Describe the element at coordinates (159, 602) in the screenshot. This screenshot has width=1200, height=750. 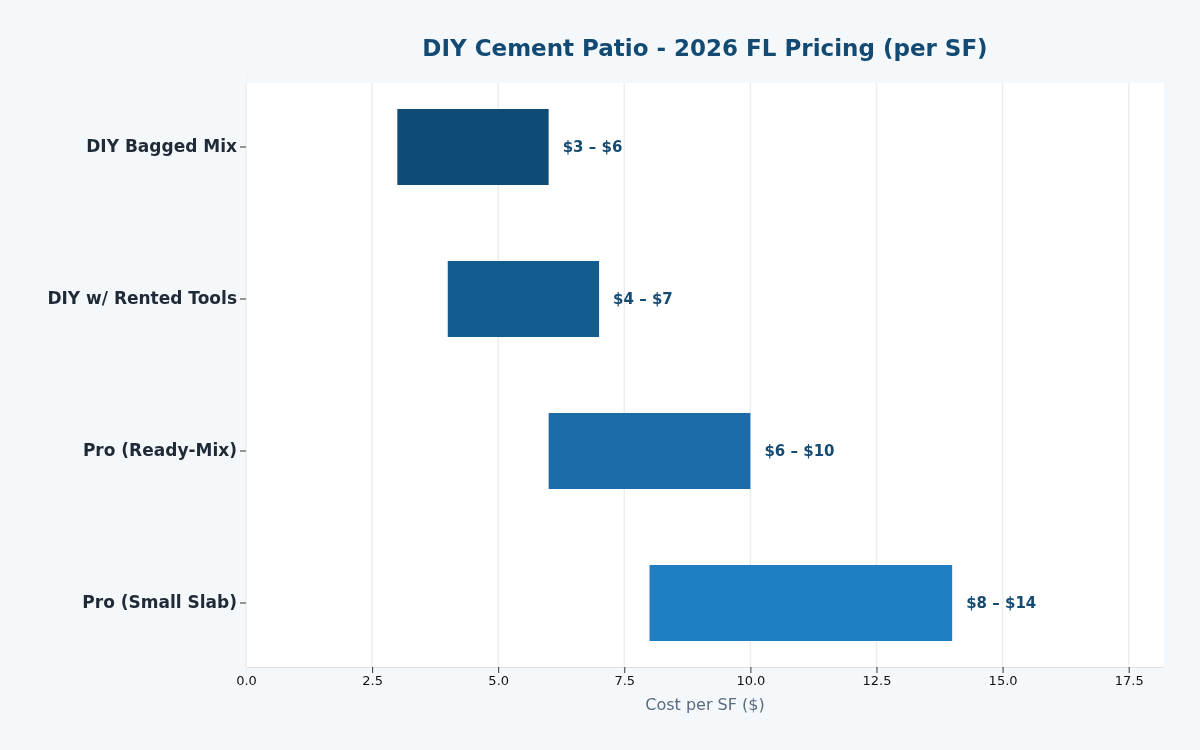
I see `y-tick-label: Pro (Small Slab)` at that location.